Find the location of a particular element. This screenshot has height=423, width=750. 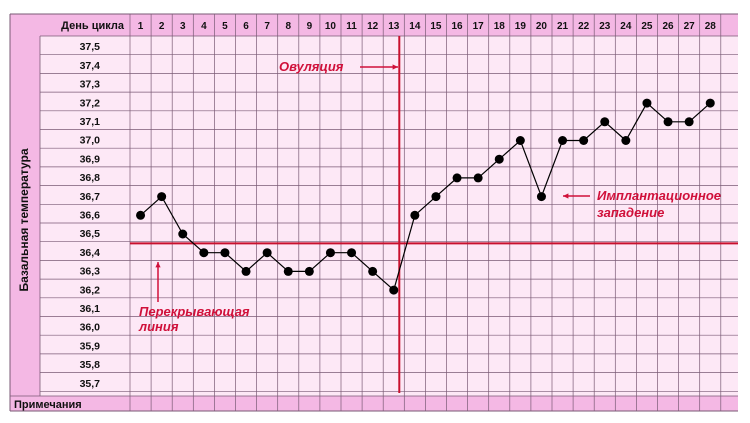

x-tick-label: 27 is located at coordinates (690, 26).